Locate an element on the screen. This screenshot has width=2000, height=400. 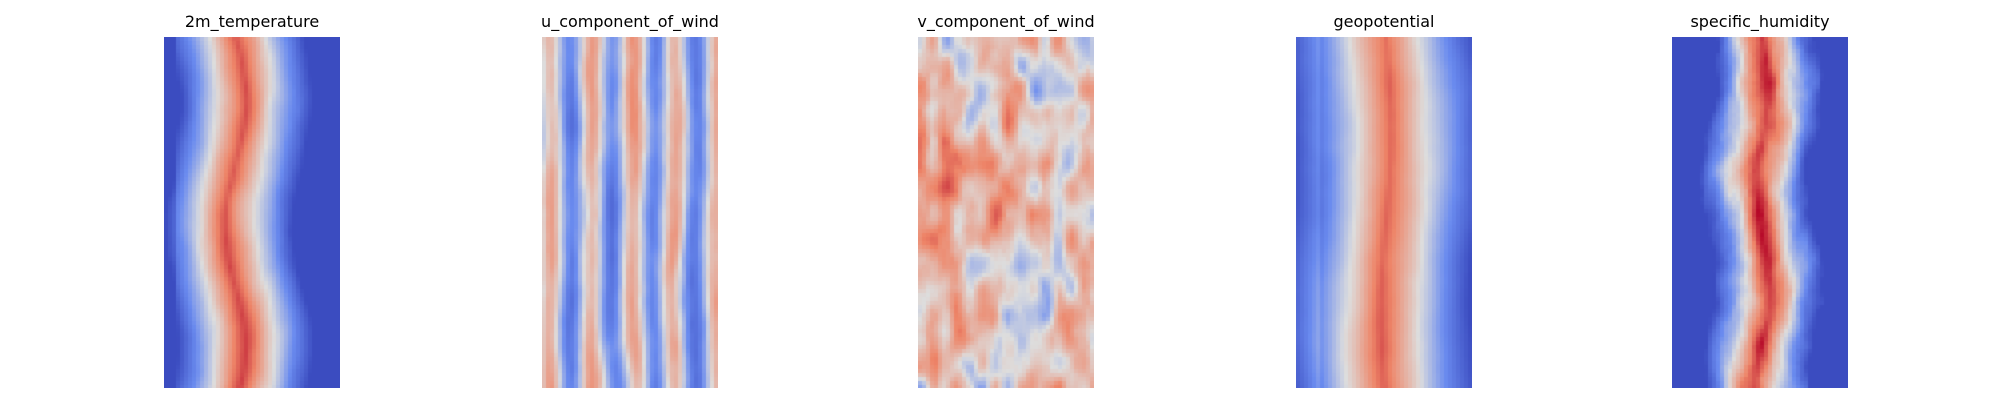
panel-title: v_component_of_wind is located at coordinates (1006, 21).